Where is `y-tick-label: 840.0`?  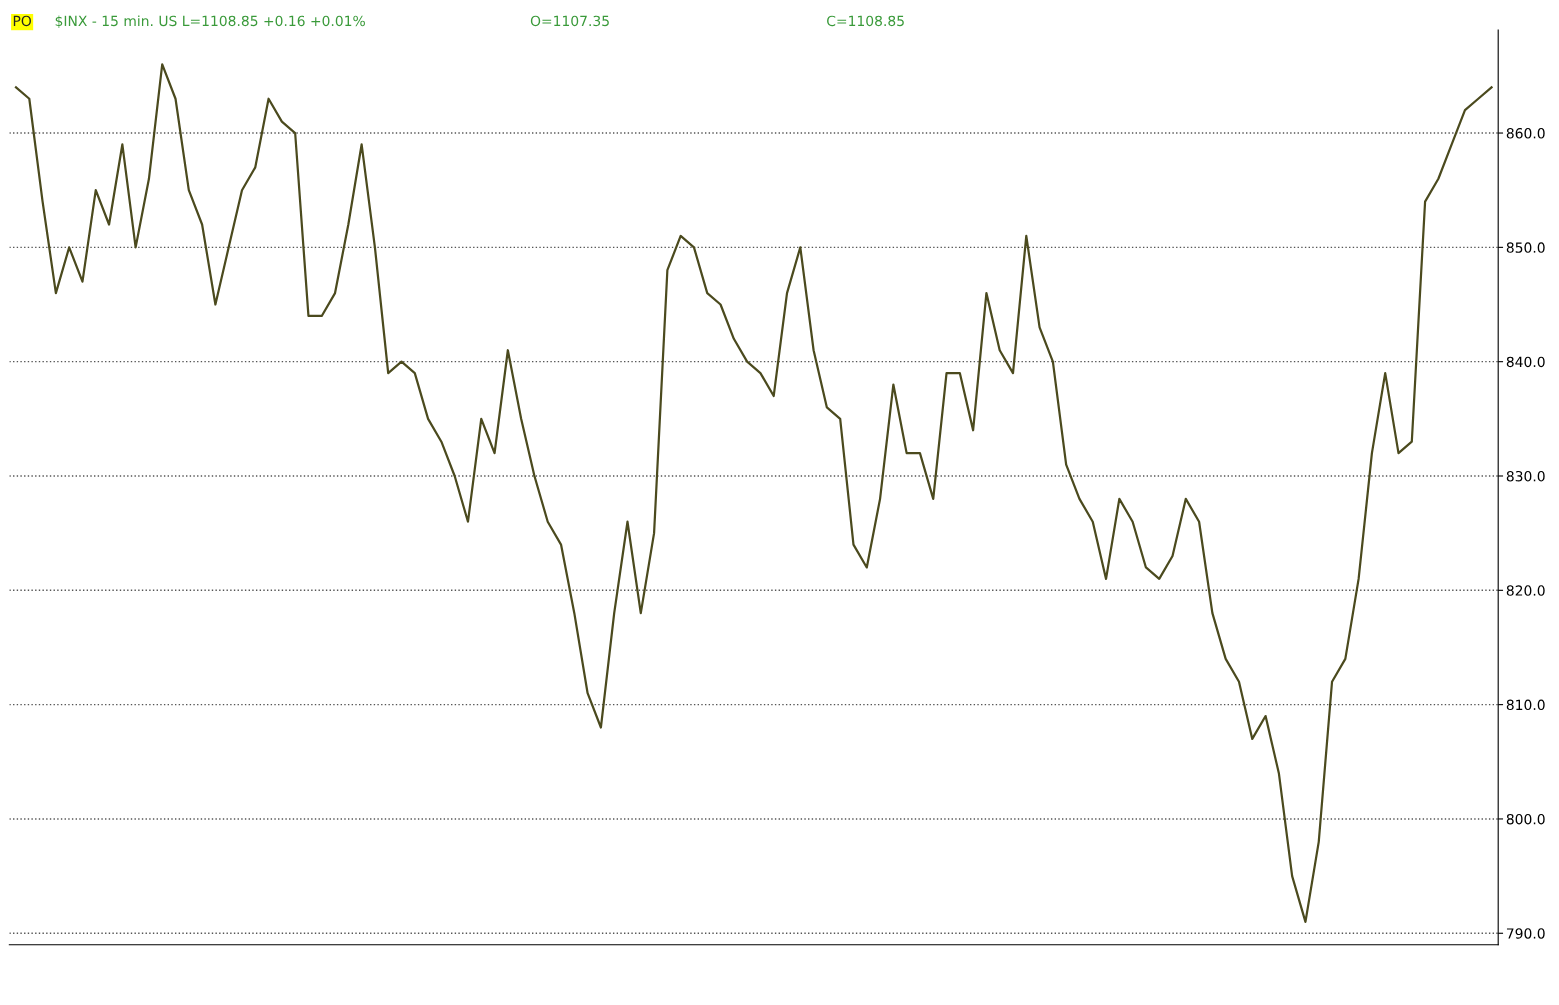 y-tick-label: 840.0 is located at coordinates (1525, 362).